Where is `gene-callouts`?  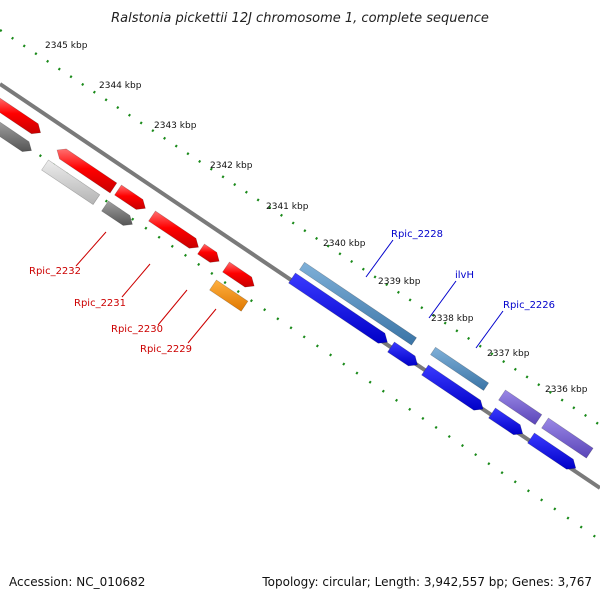 gene-callouts is located at coordinates (289, 290).